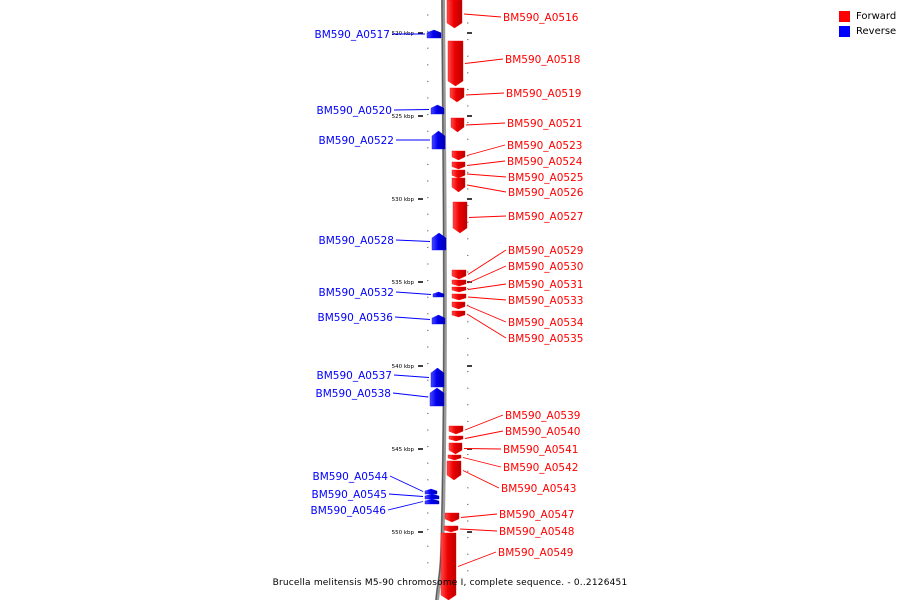  I want to click on gene-label: BM590_A0532, so click(356, 293).